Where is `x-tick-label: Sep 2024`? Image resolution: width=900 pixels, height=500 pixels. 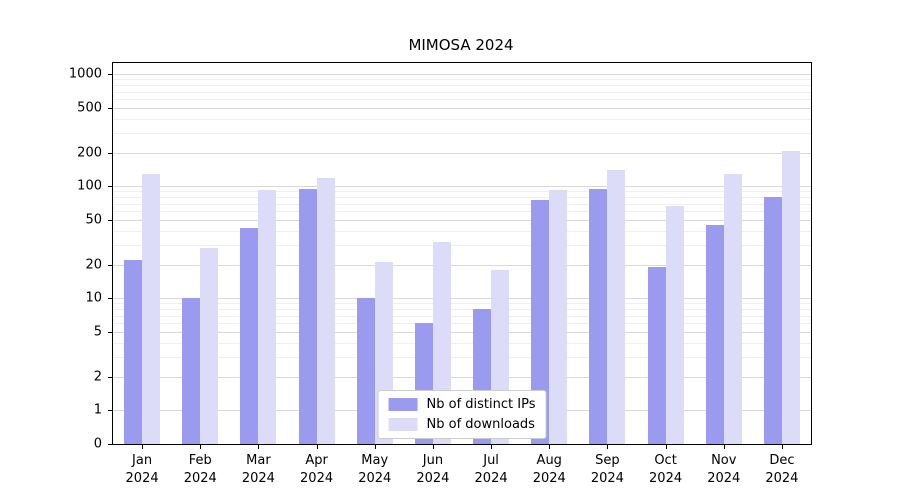 x-tick-label: Sep 2024 is located at coordinates (607, 469).